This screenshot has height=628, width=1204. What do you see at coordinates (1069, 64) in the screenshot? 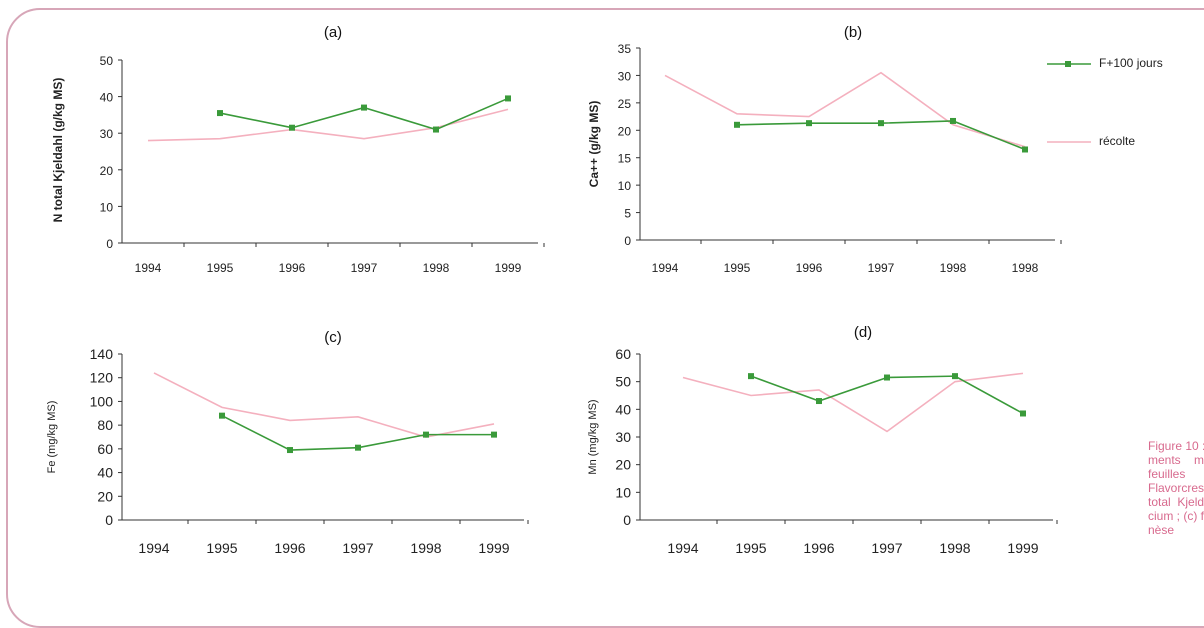
I see `legend-line-green-icon` at bounding box center [1069, 64].